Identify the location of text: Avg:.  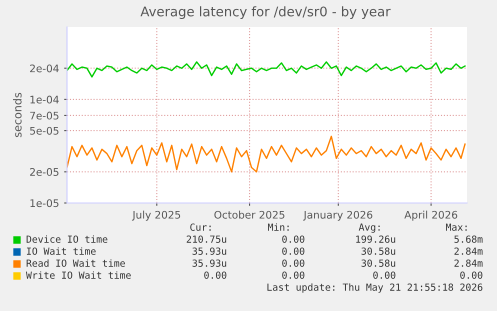
(369, 228).